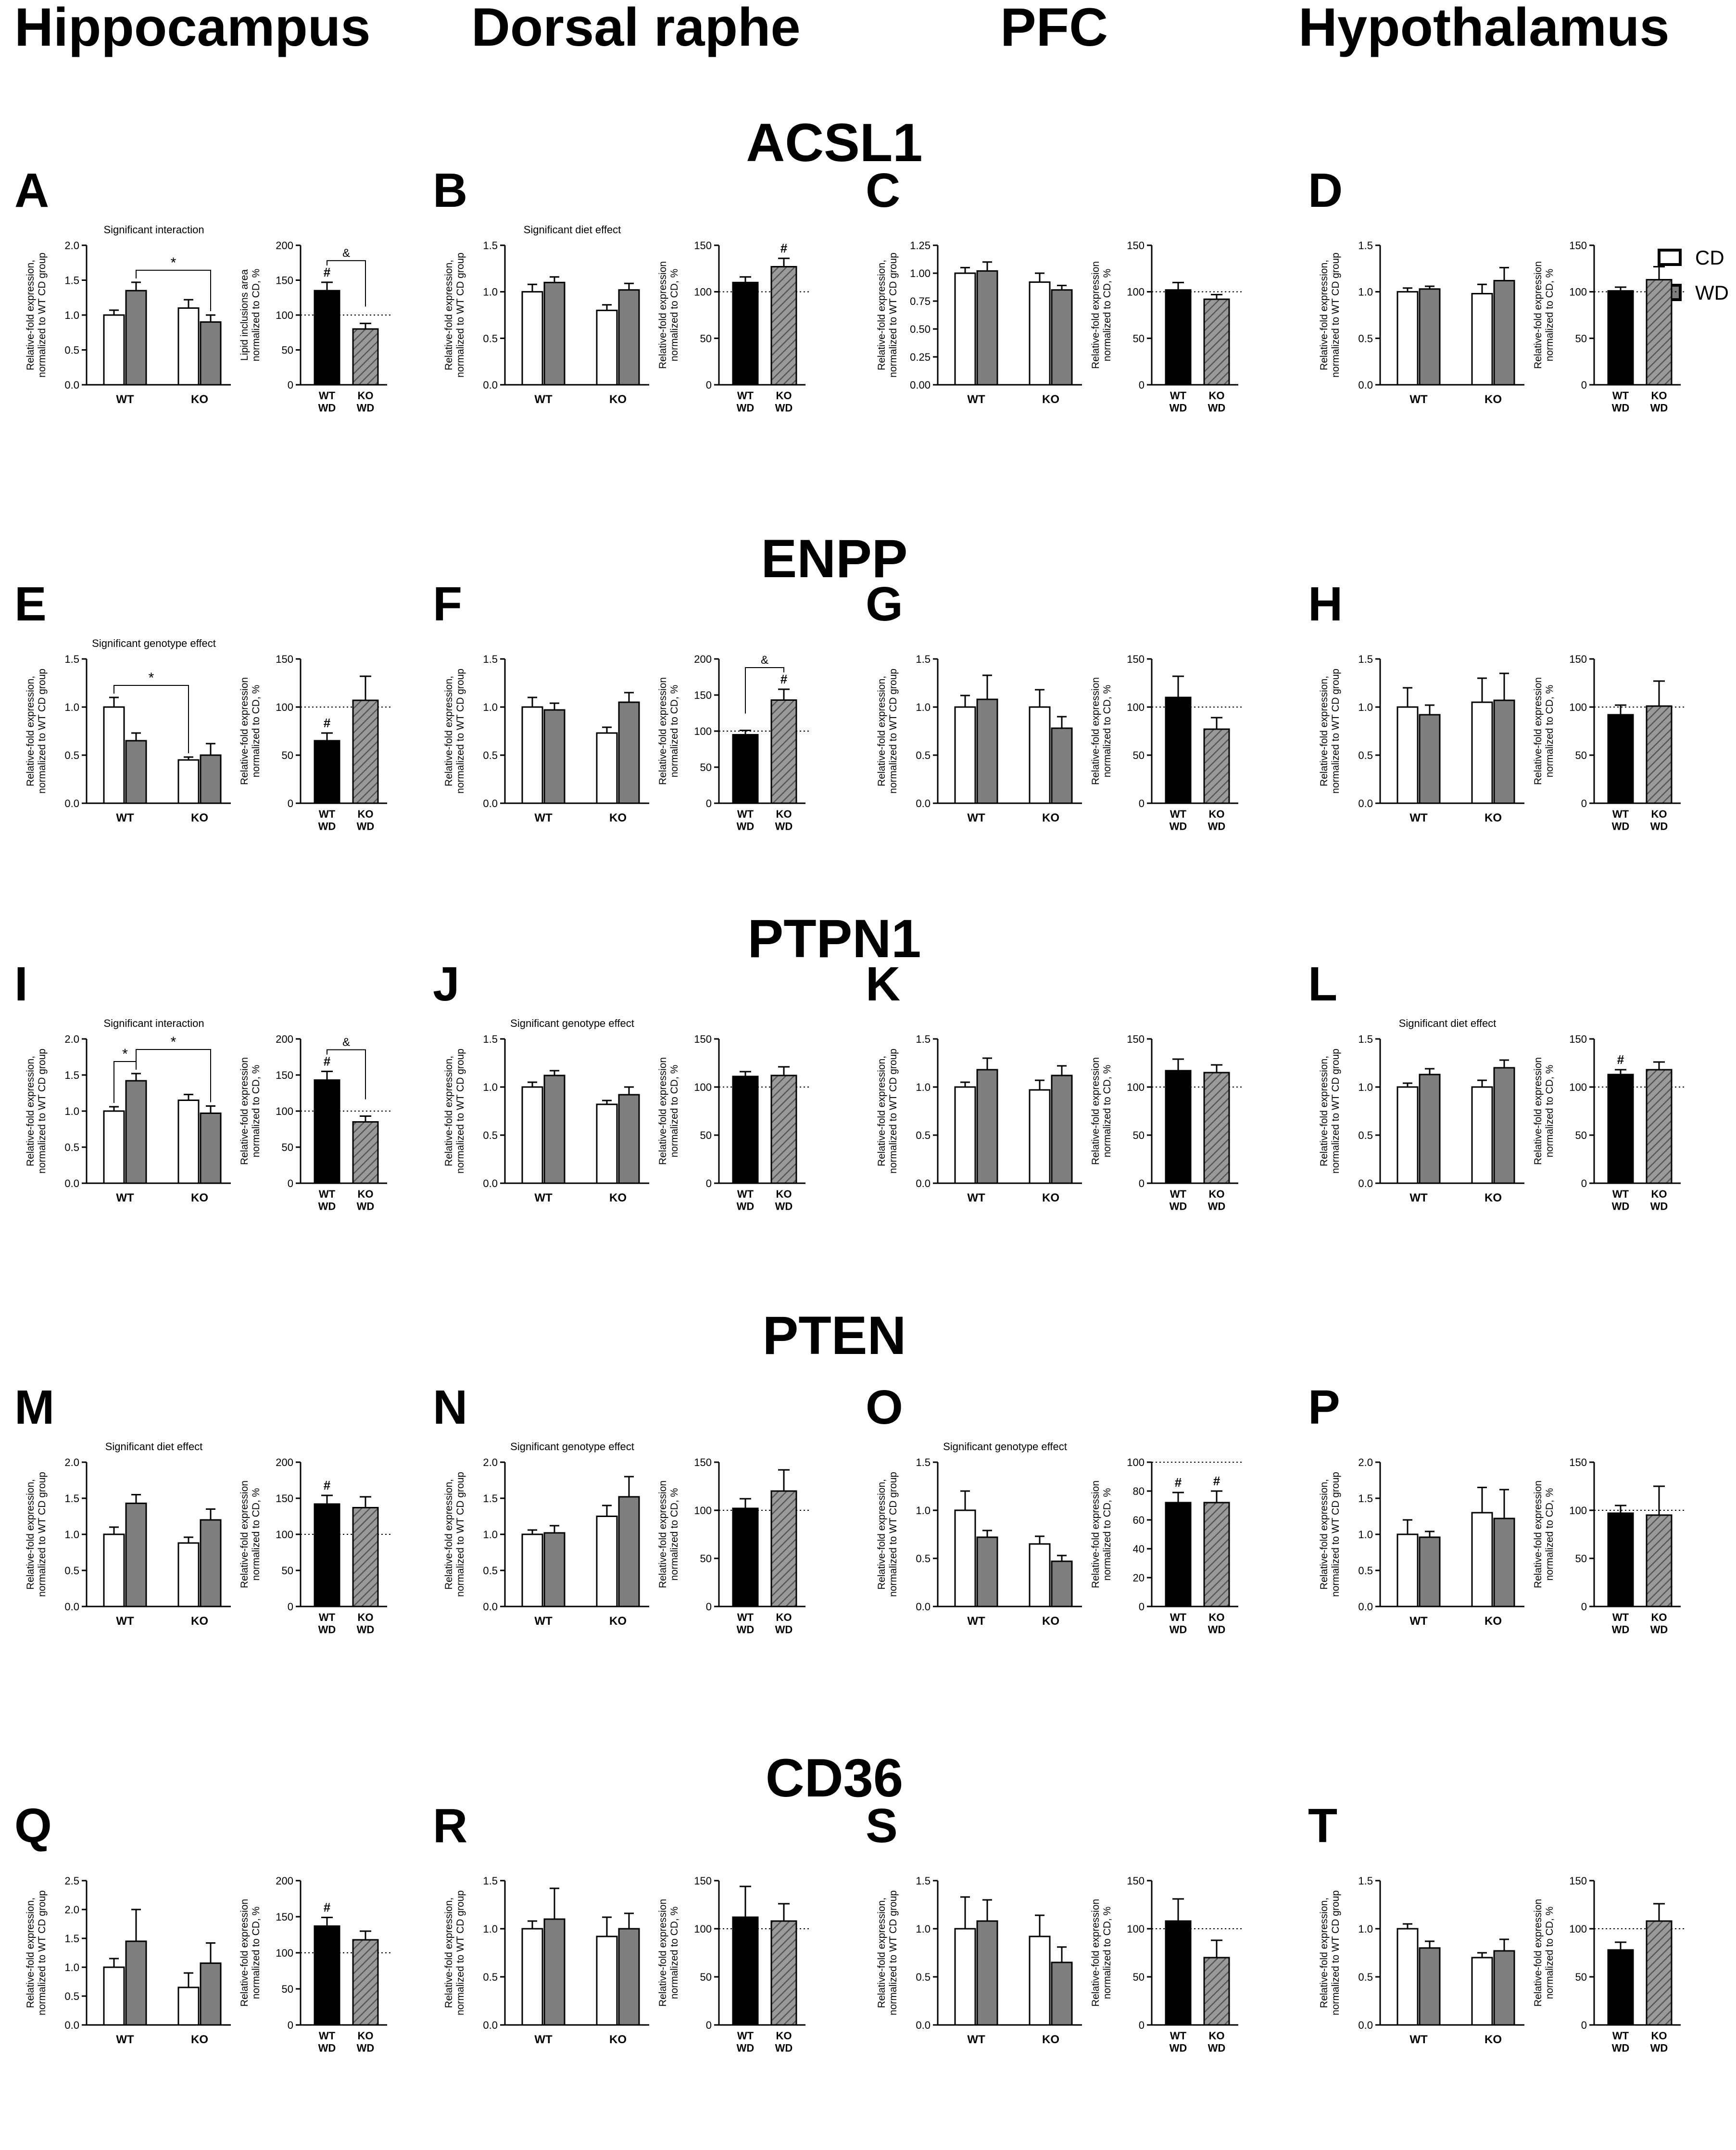 Image resolution: width=1736 pixels, height=2150 pixels. Describe the element at coordinates (1670, 257) in the screenshot. I see `legend-swatch-cd` at that location.